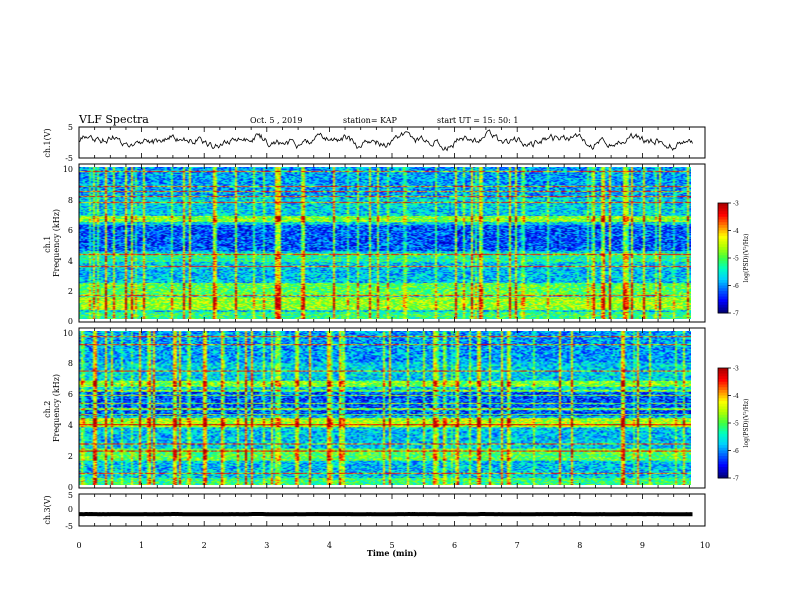  Describe the element at coordinates (392, 553) in the screenshot. I see `time-axis-label: Time (min)` at that location.